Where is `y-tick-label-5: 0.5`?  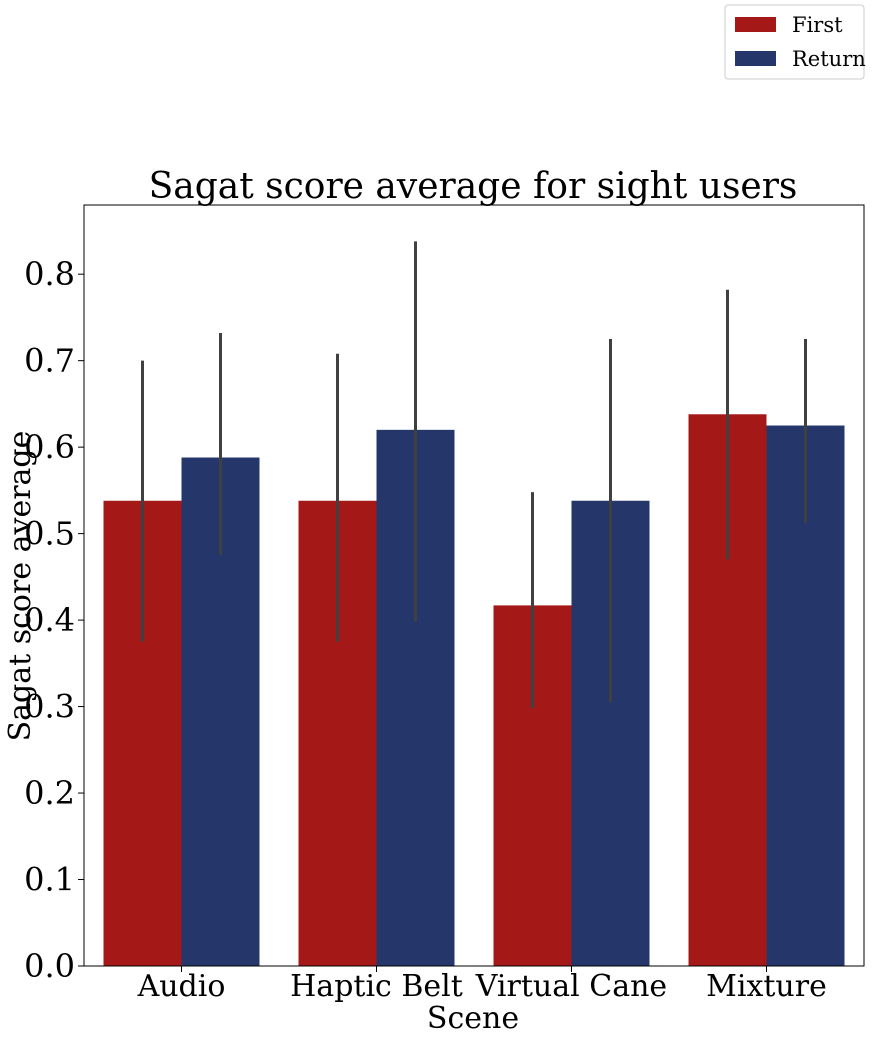
y-tick-label-5: 0.5 is located at coordinates (49, 534).